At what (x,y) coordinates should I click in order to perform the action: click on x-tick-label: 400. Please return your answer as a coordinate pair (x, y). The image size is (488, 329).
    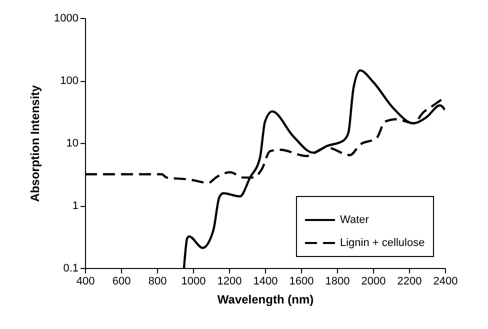
    Looking at the image, I should click on (85, 282).